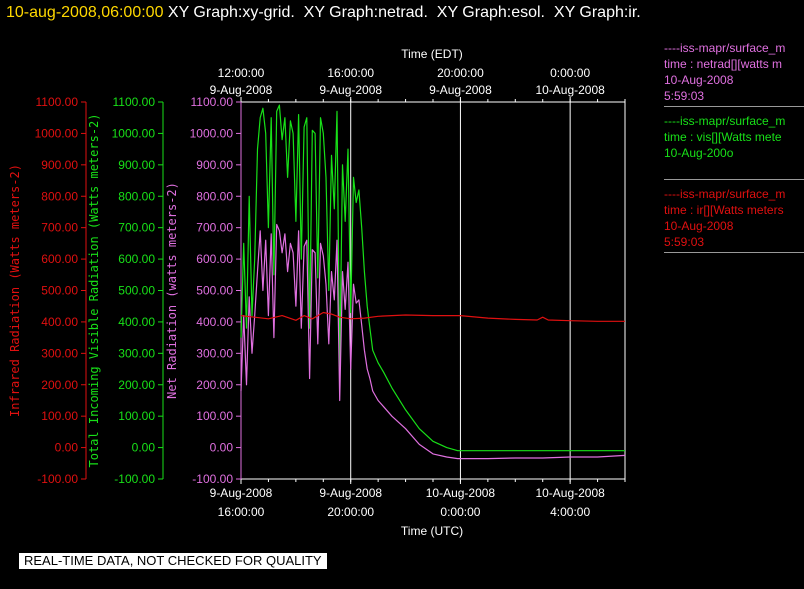 The image size is (804, 589). What do you see at coordinates (85, 12) in the screenshot?
I see `chart-title-date: 10-aug-2008,06:00:00` at bounding box center [85, 12].